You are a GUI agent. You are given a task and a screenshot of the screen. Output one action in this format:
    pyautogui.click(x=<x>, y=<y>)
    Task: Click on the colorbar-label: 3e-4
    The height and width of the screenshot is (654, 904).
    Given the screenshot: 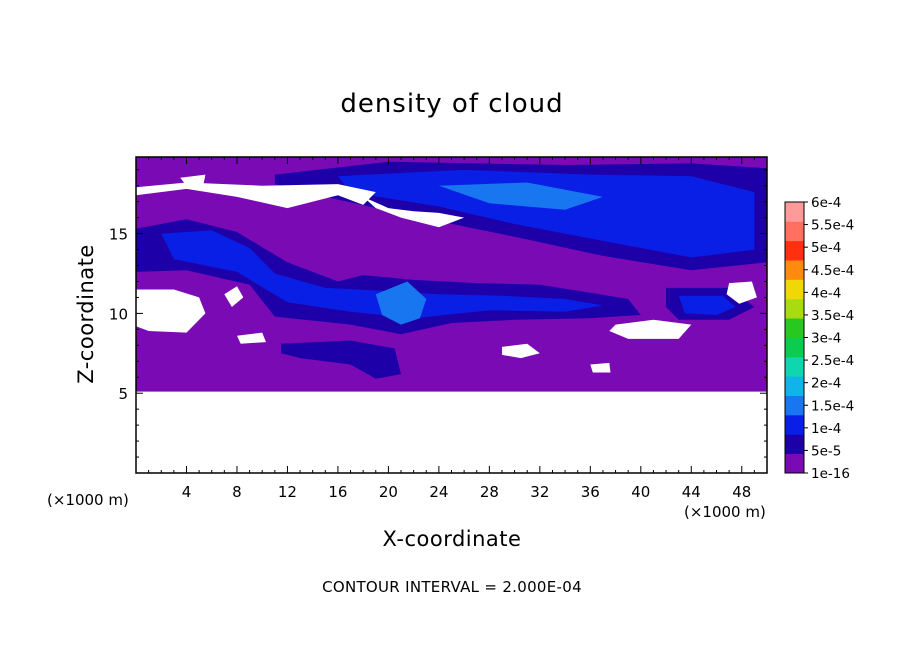 What is the action you would take?
    pyautogui.click(x=826, y=339)
    